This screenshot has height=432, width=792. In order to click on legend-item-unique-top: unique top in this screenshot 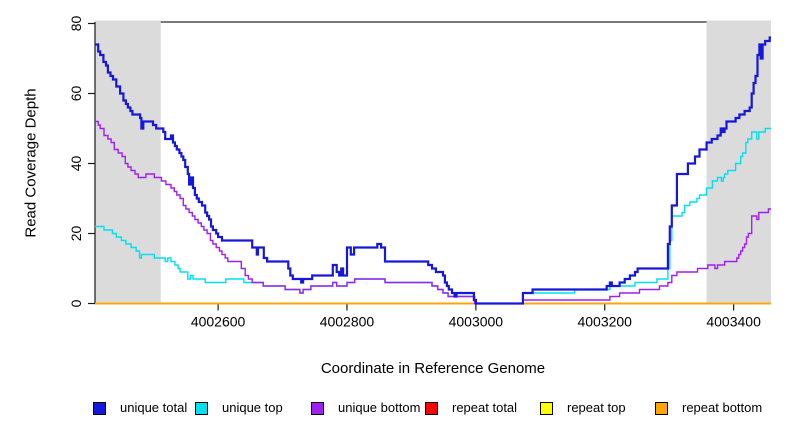, I will do `click(239, 408)`.